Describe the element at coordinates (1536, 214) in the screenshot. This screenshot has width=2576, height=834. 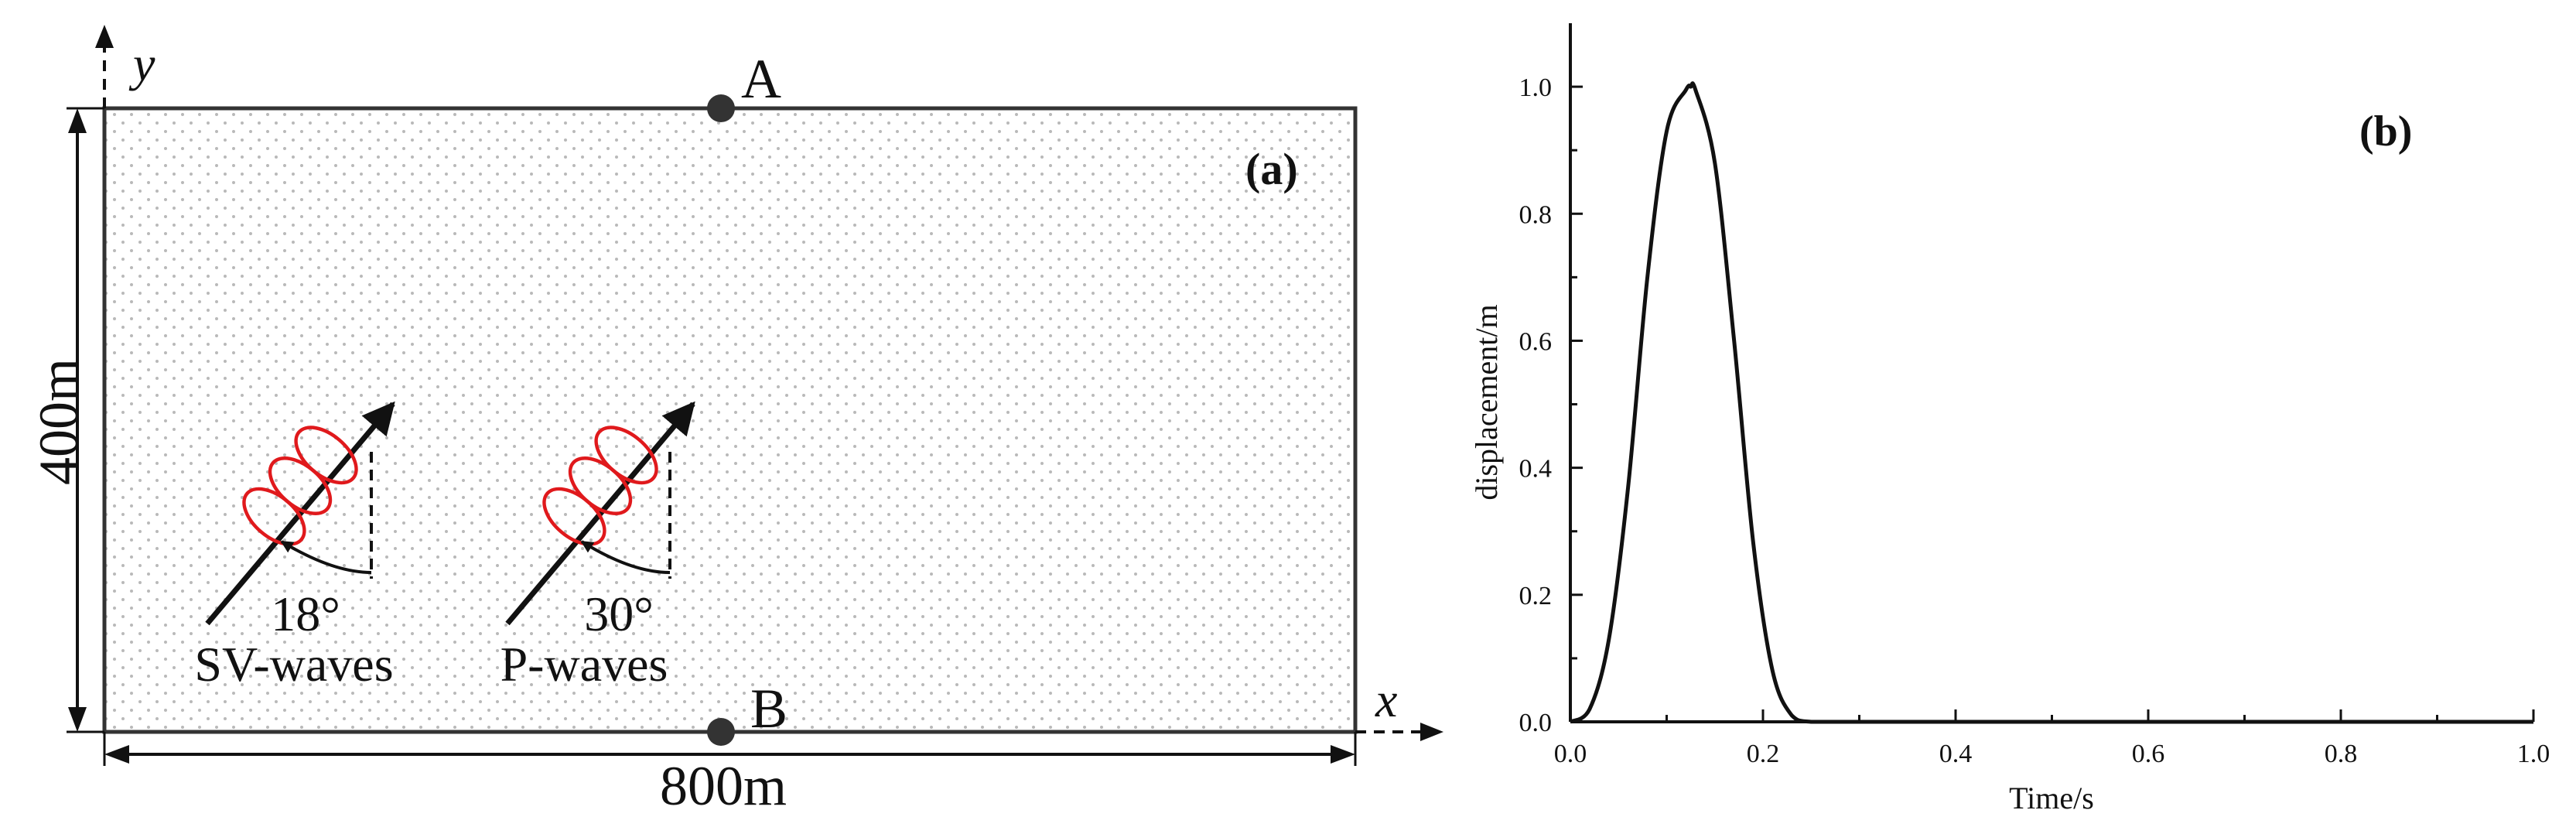
I see `y-tick-label: 0.8` at that location.